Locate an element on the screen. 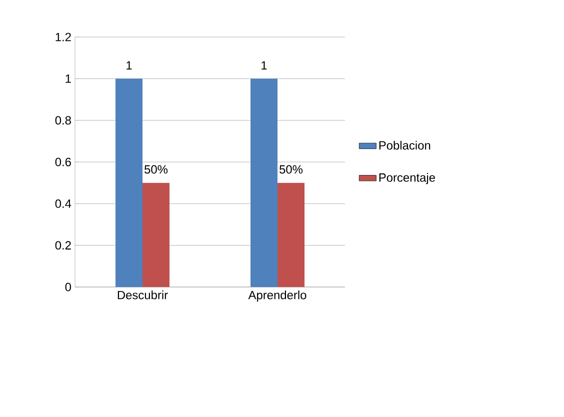 The width and height of the screenshot is (564, 417). y-tick-label: 0.2 is located at coordinates (63, 245).